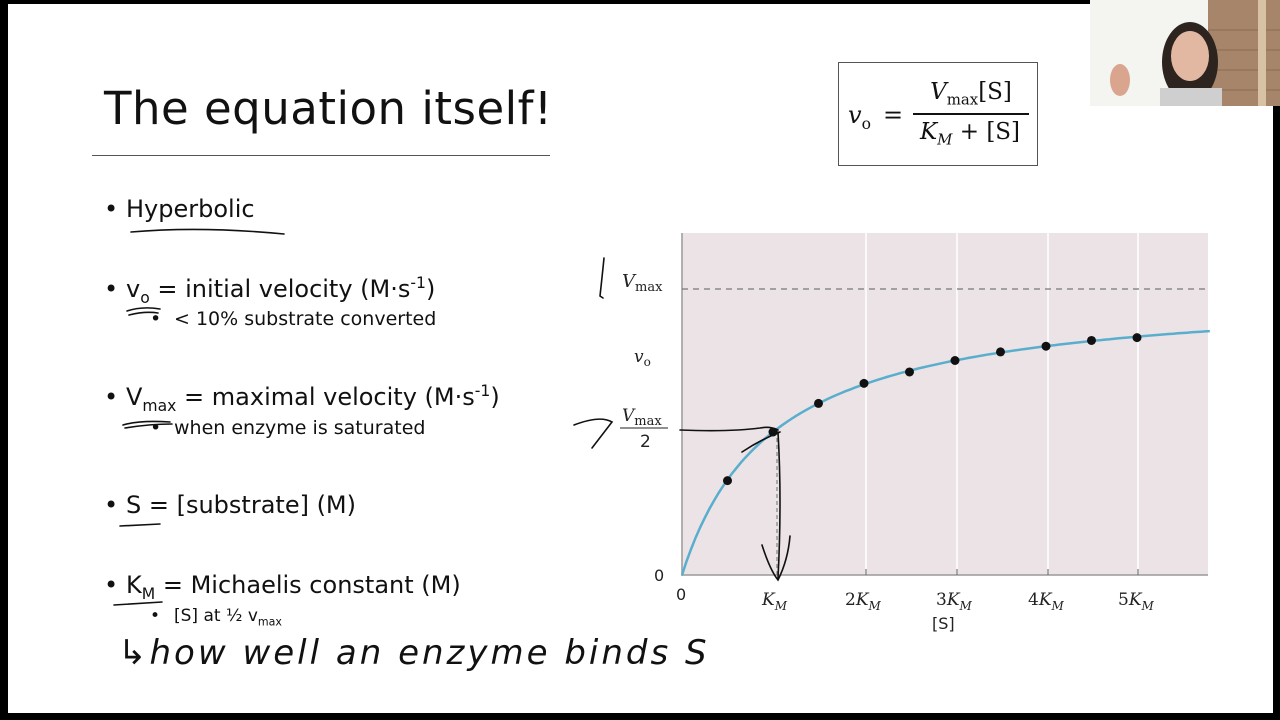 This screenshot has width=1280, height=720. I want to click on bullet-substrate: • S = [substrate] (M), so click(230, 505).